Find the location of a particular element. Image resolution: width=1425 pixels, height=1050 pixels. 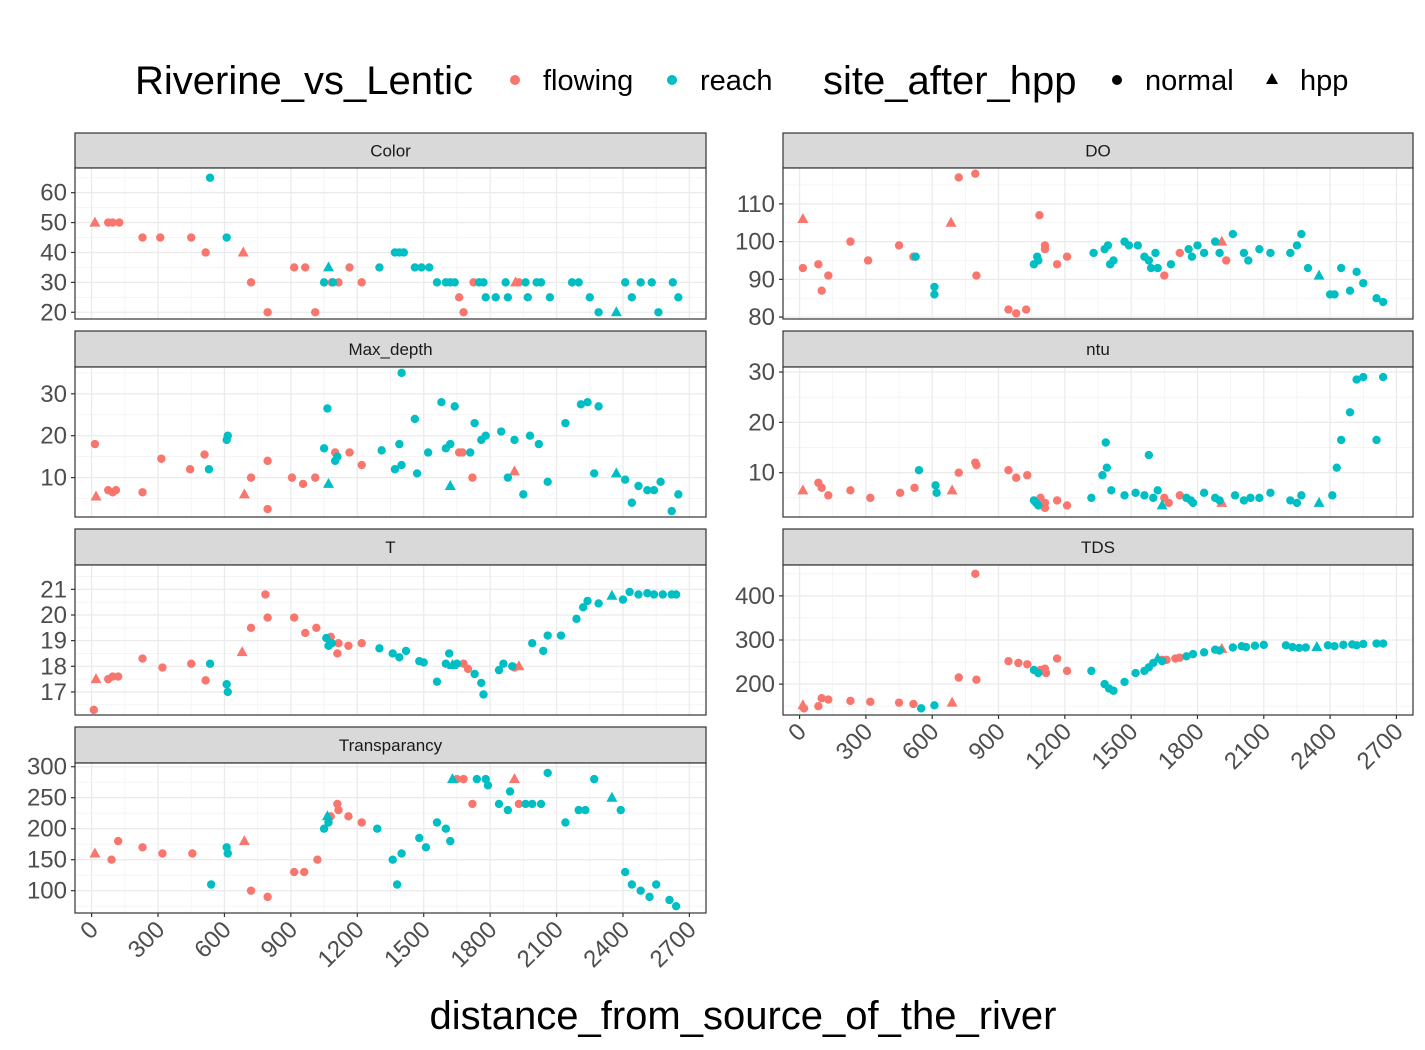

y-tick-label: 40 is located at coordinates (53, 252).